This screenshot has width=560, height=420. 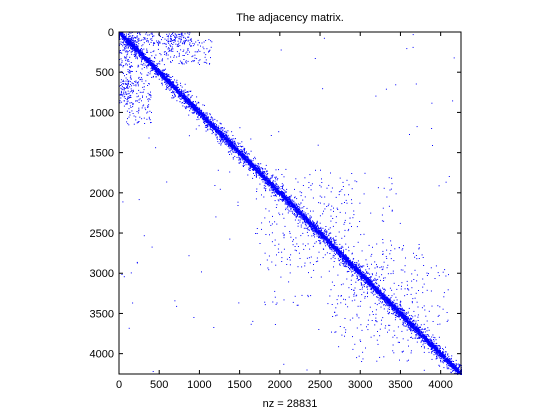 I want to click on chart-title: The adjacency matrix., so click(x=290, y=18).